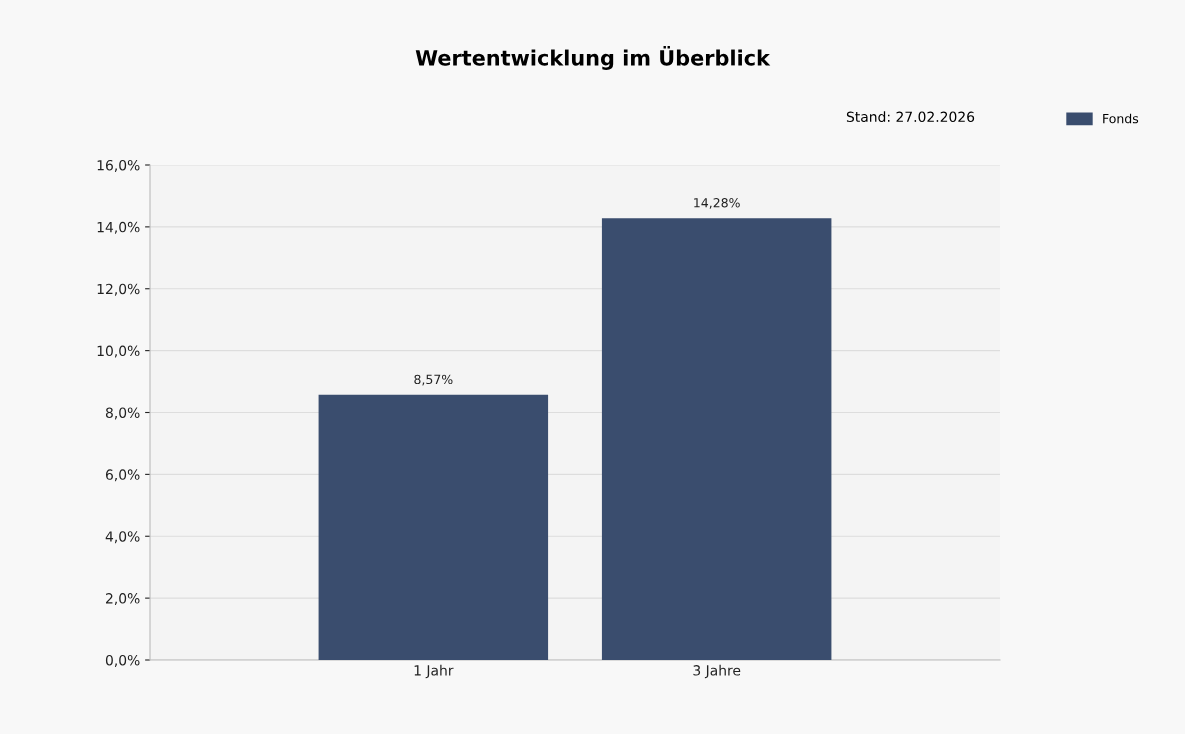 The image size is (1185, 734). I want to click on y-tick-label: 12,0%, so click(118, 289).